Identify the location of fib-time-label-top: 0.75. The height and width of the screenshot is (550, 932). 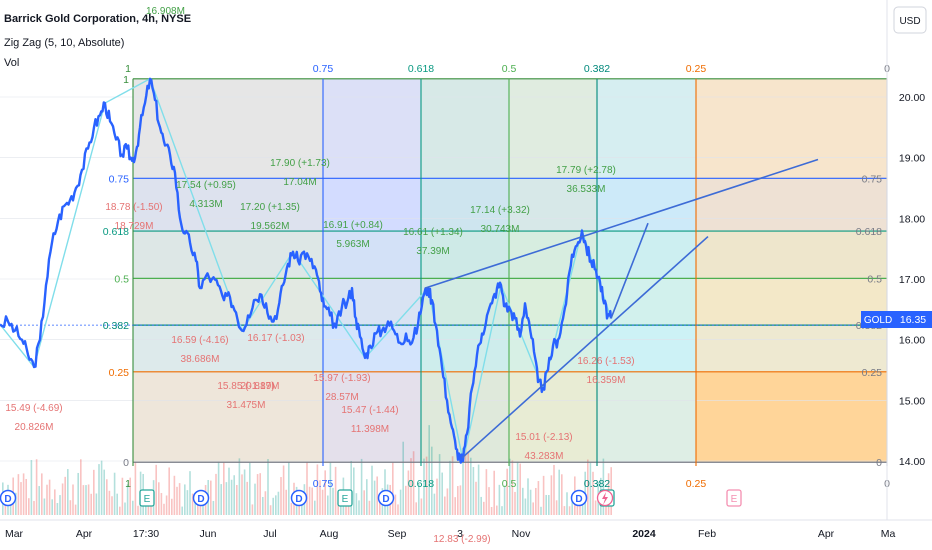
(323, 69).